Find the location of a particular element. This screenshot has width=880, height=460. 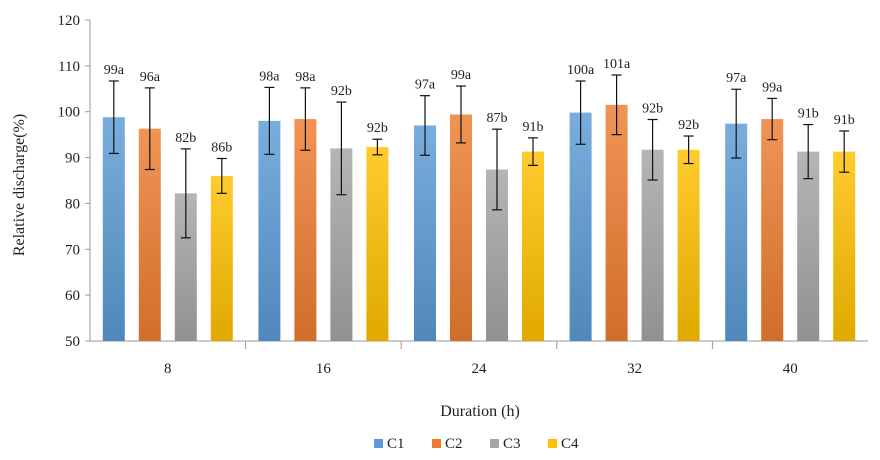

x-tick-label: 32 is located at coordinates (634, 369).